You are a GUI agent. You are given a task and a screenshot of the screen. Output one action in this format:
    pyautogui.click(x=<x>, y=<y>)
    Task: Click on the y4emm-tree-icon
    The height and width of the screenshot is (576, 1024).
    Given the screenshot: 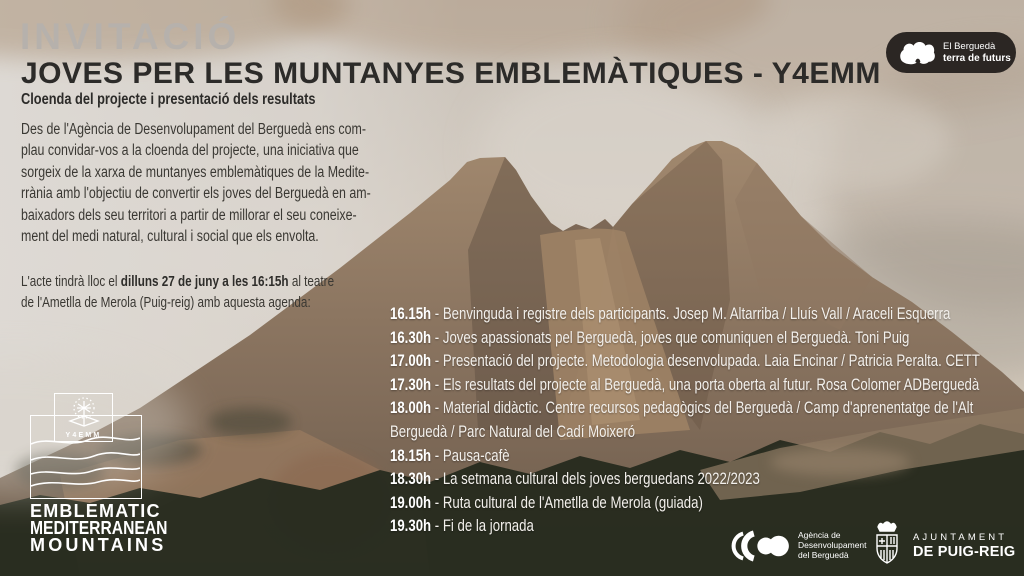 What is the action you would take?
    pyautogui.click(x=83, y=412)
    